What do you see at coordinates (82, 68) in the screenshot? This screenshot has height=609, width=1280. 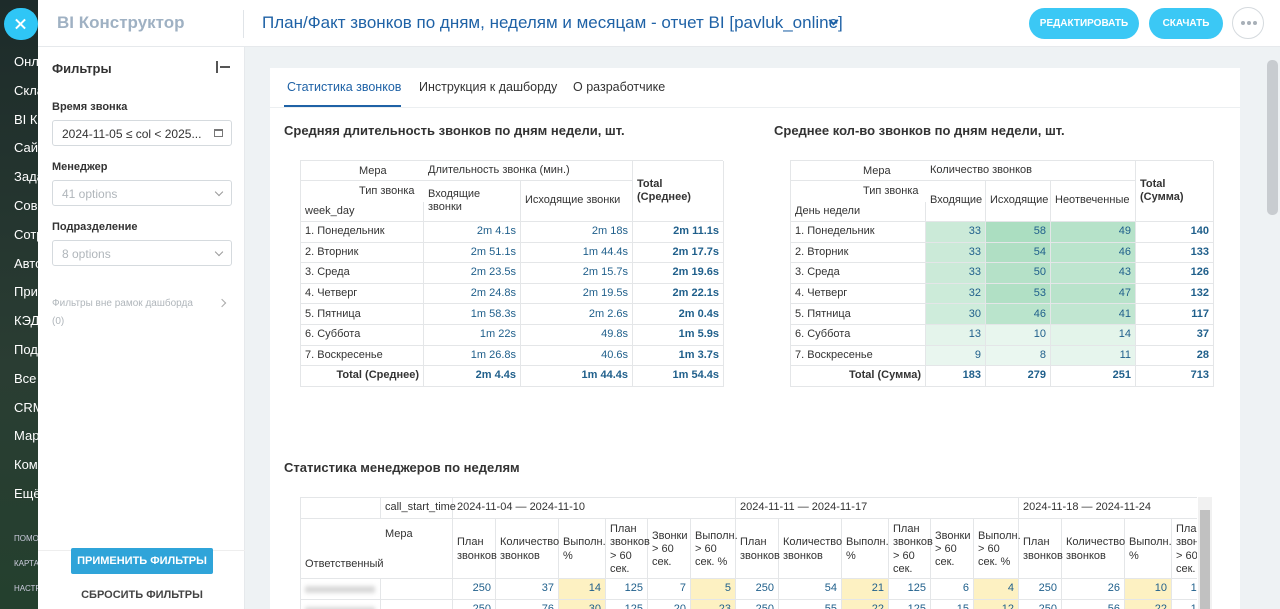 I see `filters-title: Фильтры` at bounding box center [82, 68].